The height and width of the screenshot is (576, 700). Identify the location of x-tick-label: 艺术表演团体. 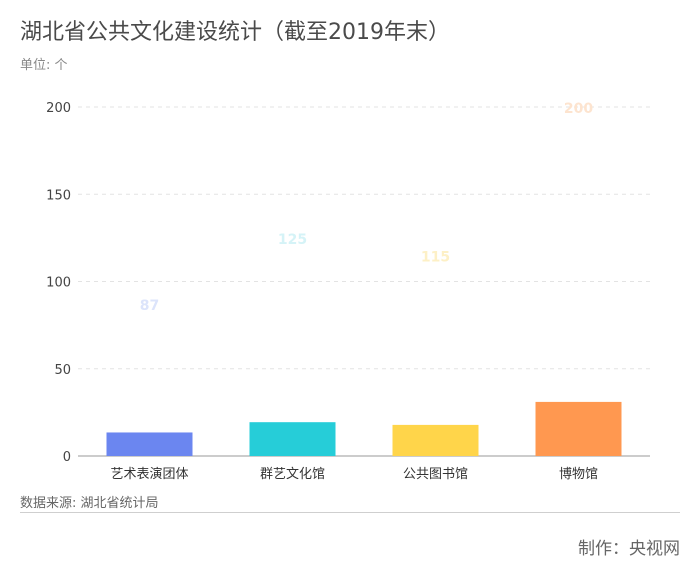
(149, 474).